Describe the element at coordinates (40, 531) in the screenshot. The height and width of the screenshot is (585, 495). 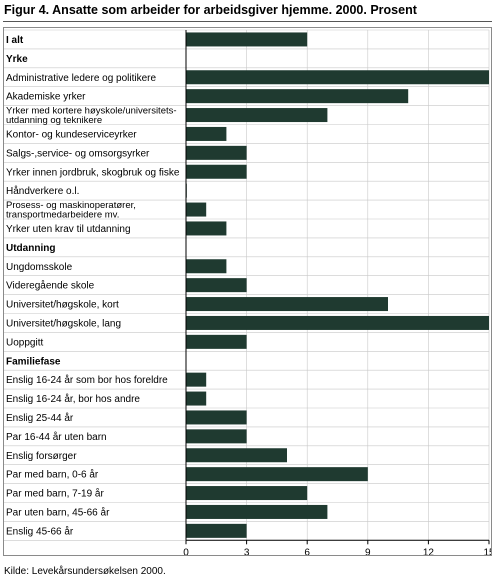
I see `category-label: Enslig 45-66 år` at that location.